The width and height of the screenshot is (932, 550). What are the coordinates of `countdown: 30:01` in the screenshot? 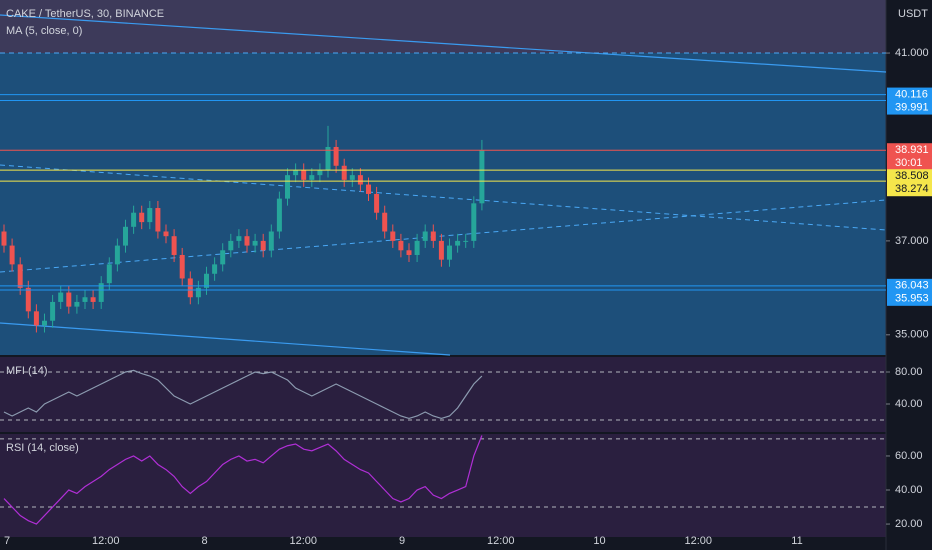 It's located at (909, 163).